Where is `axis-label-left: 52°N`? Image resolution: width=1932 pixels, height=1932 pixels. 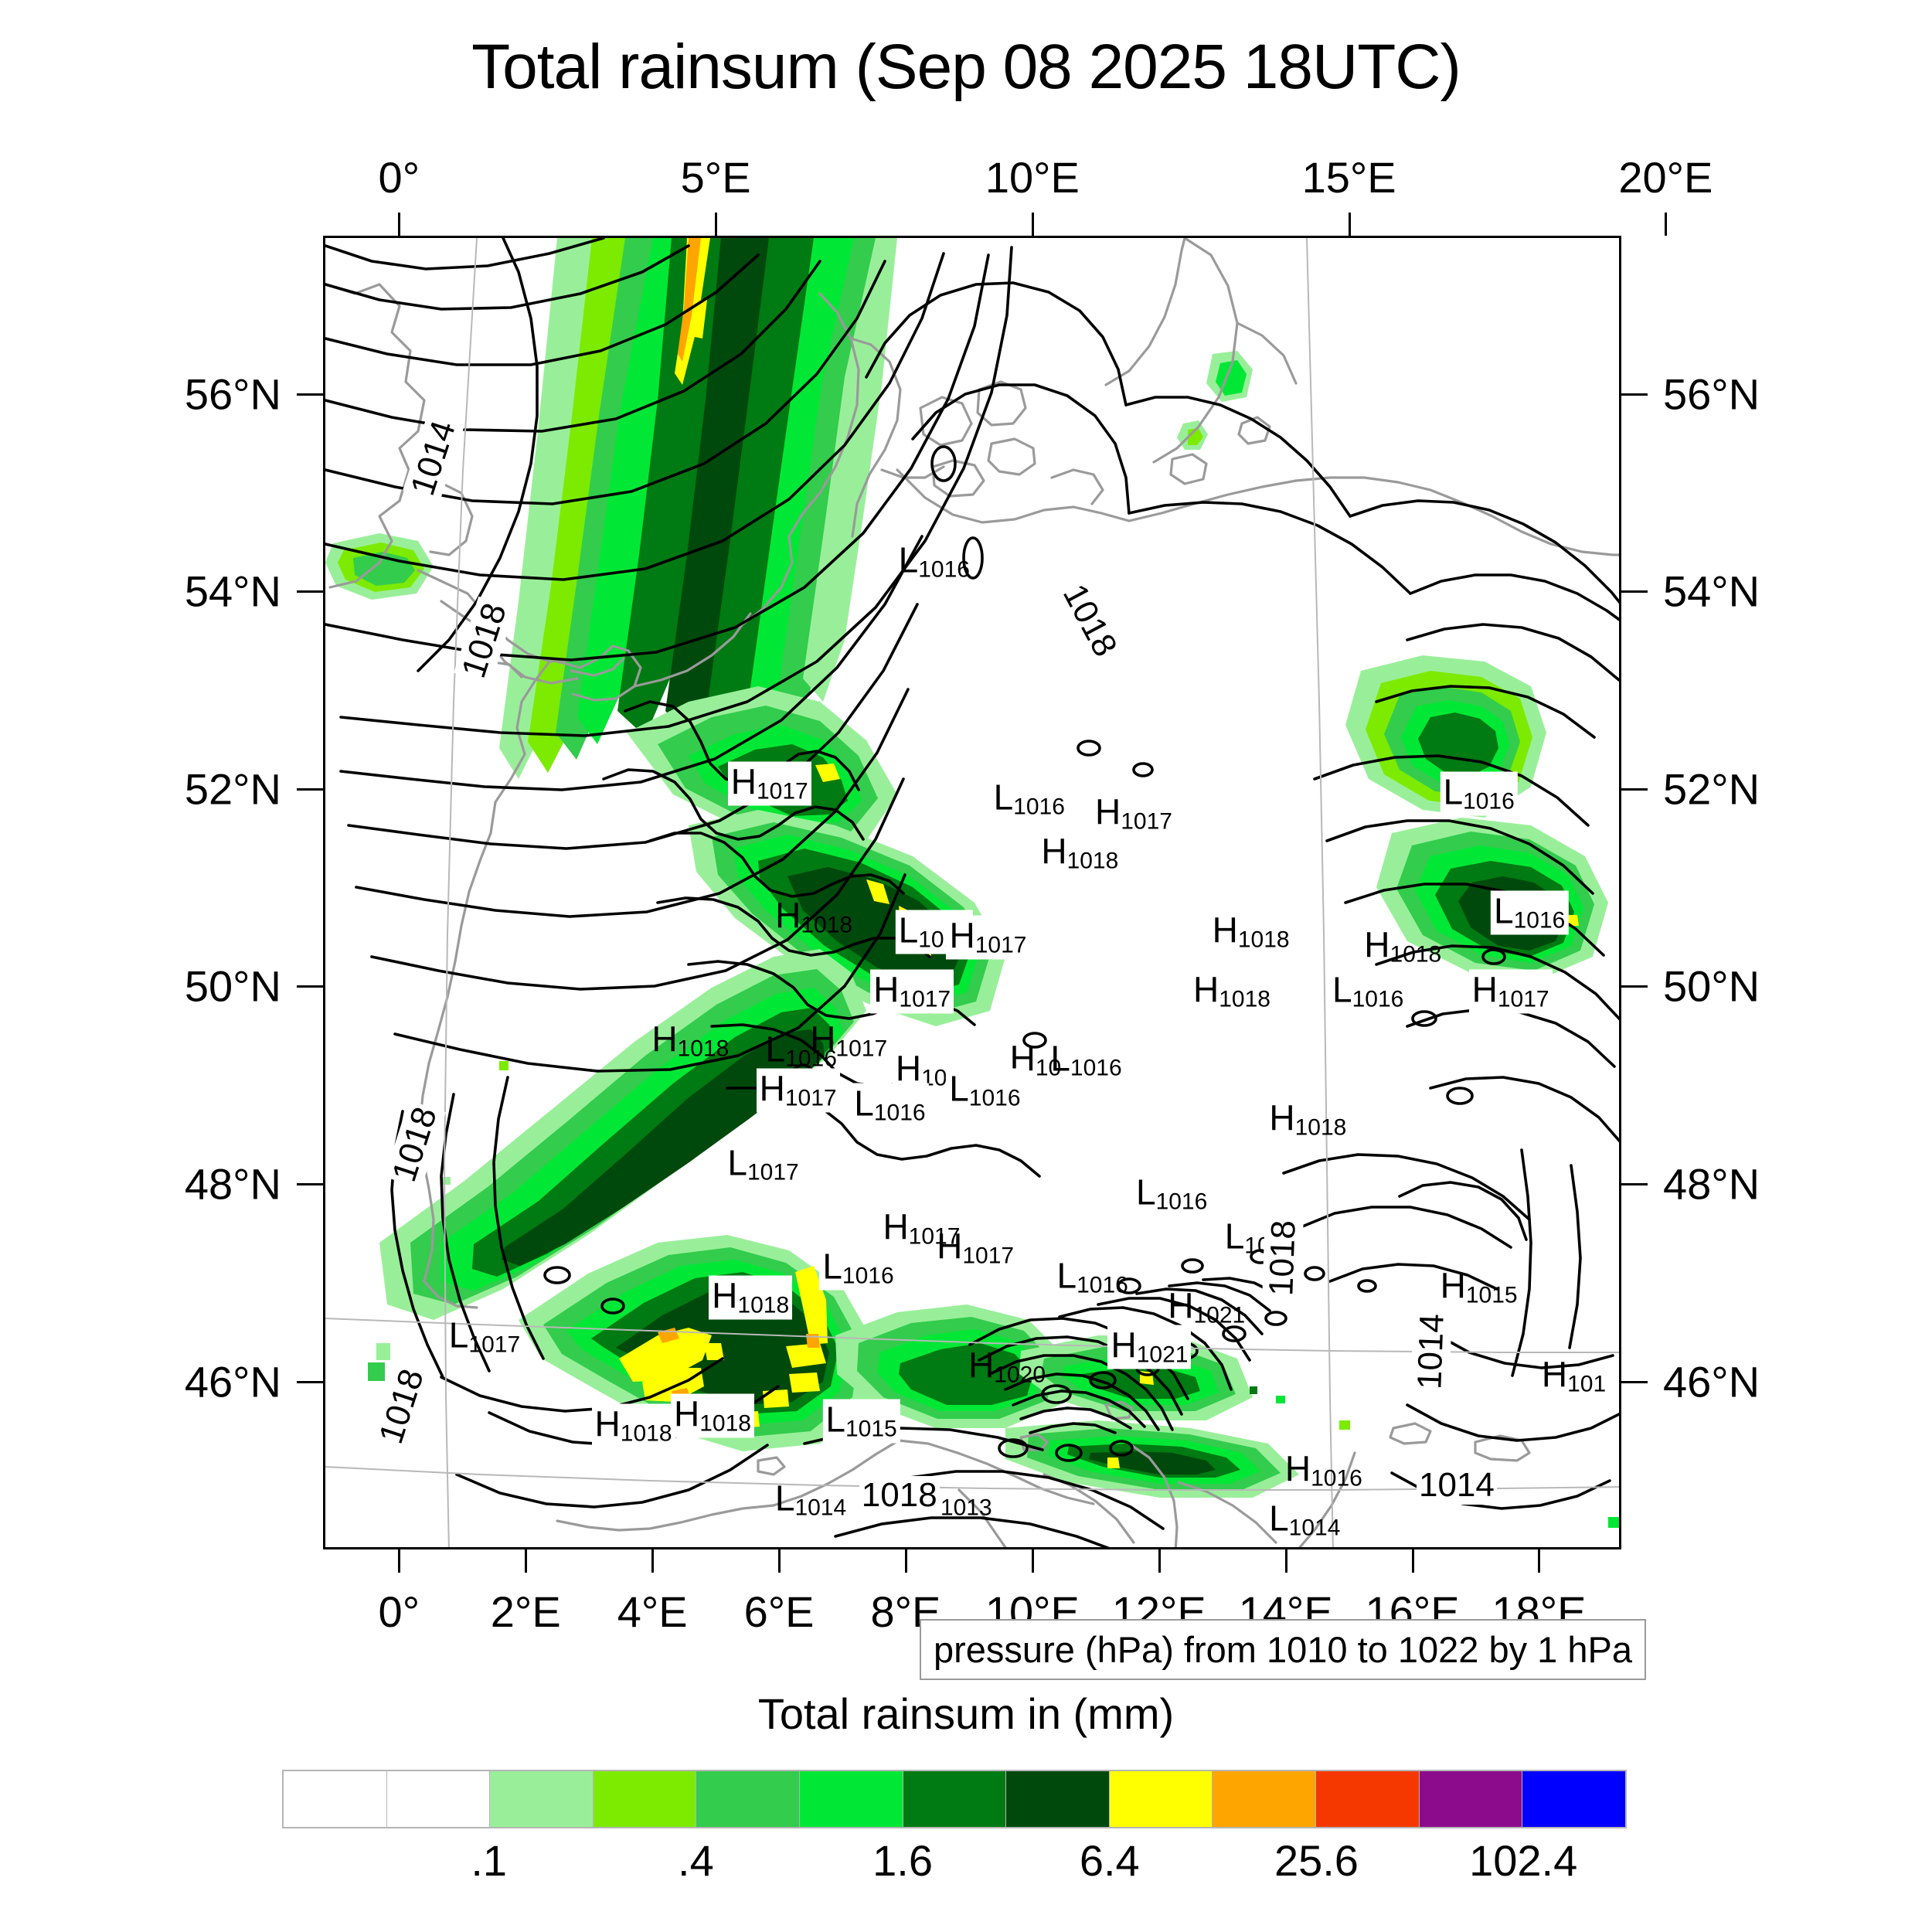 axis-label-left: 52°N is located at coordinates (232, 789).